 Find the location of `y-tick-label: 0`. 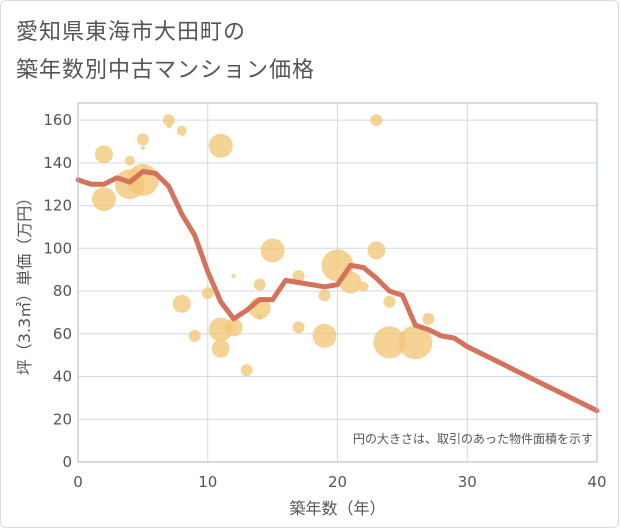

y-tick-label: 0 is located at coordinates (67, 462).